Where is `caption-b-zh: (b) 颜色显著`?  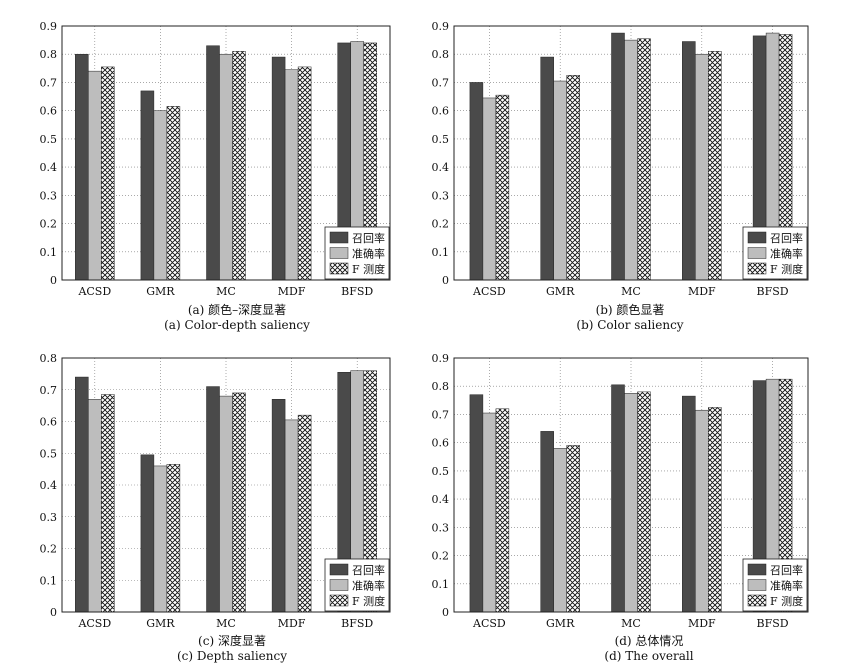 caption-b-zh: (b) 颜色显著 is located at coordinates (630, 310).